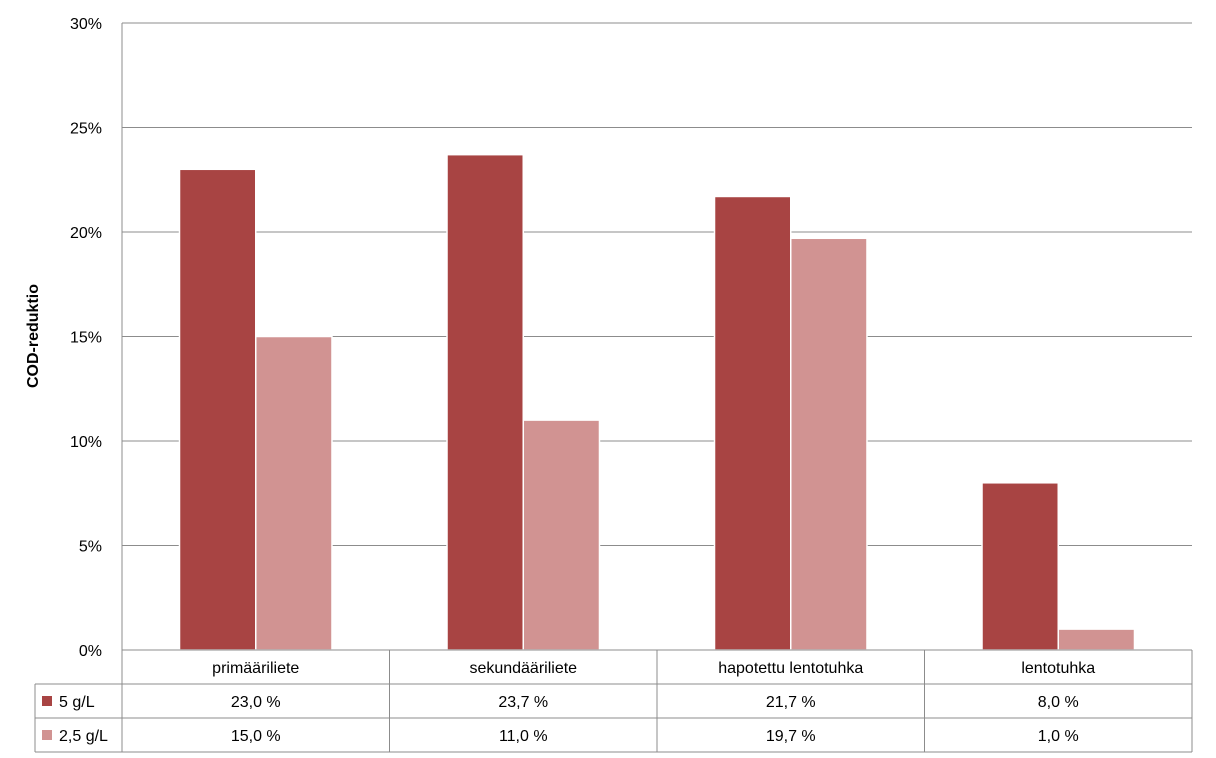 The width and height of the screenshot is (1216, 758). I want to click on data-label: 23,0 %, so click(256, 702).